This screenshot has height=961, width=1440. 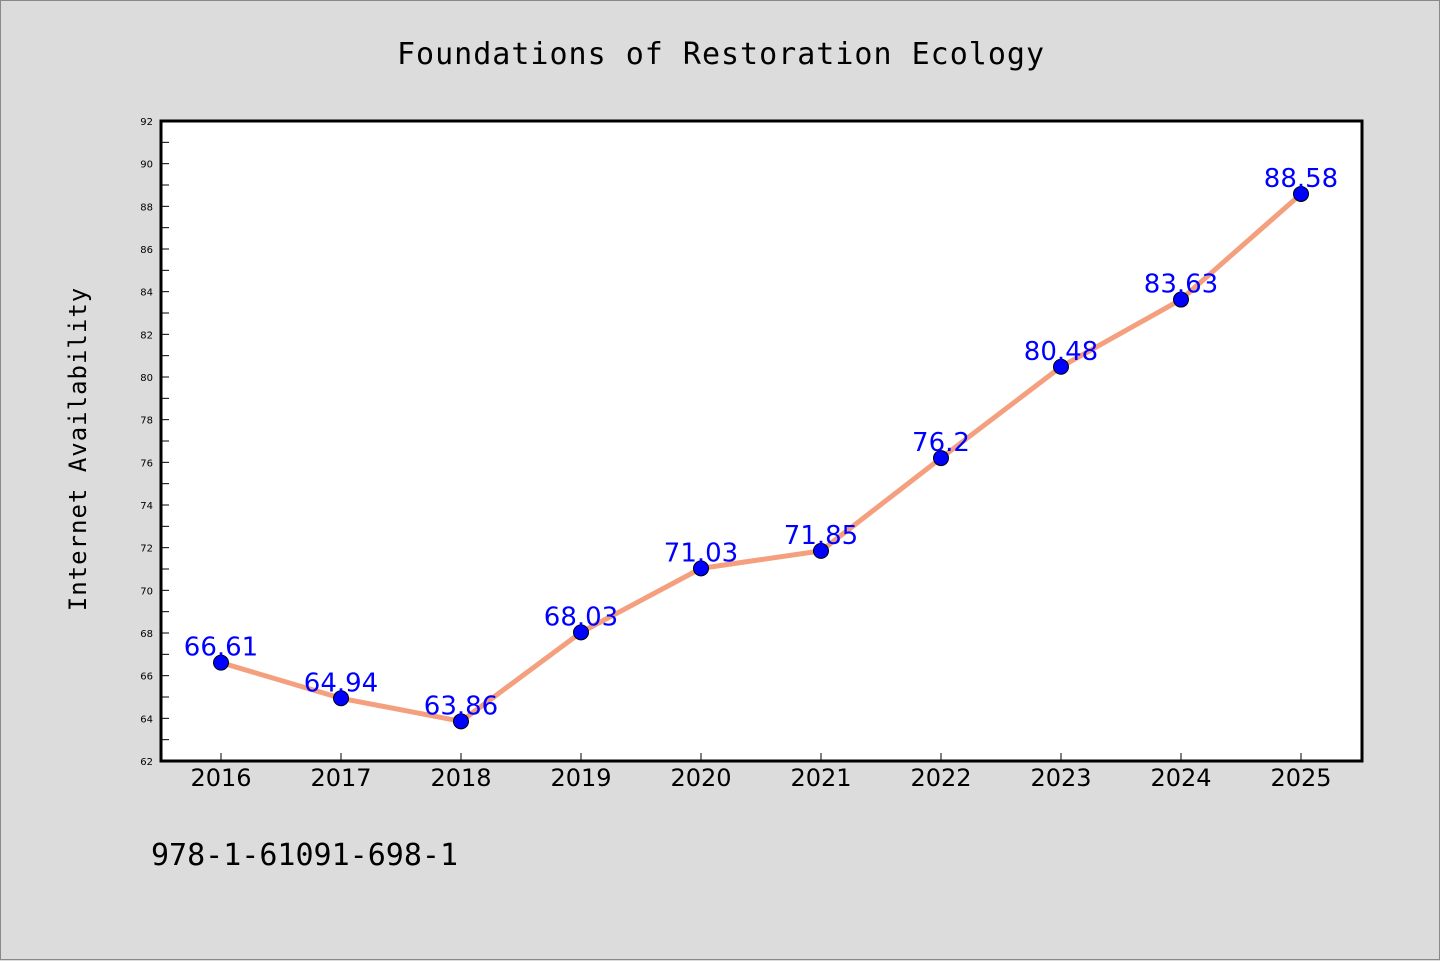 What do you see at coordinates (581, 617) in the screenshot?
I see `data-label: 68.03` at bounding box center [581, 617].